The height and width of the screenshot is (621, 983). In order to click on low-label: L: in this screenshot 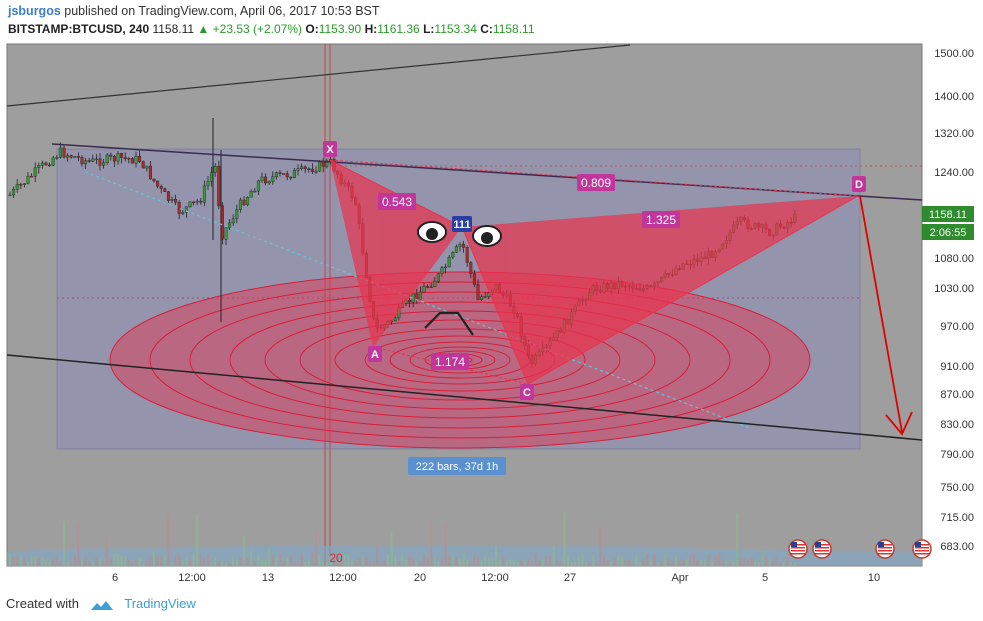, I will do `click(429, 29)`.